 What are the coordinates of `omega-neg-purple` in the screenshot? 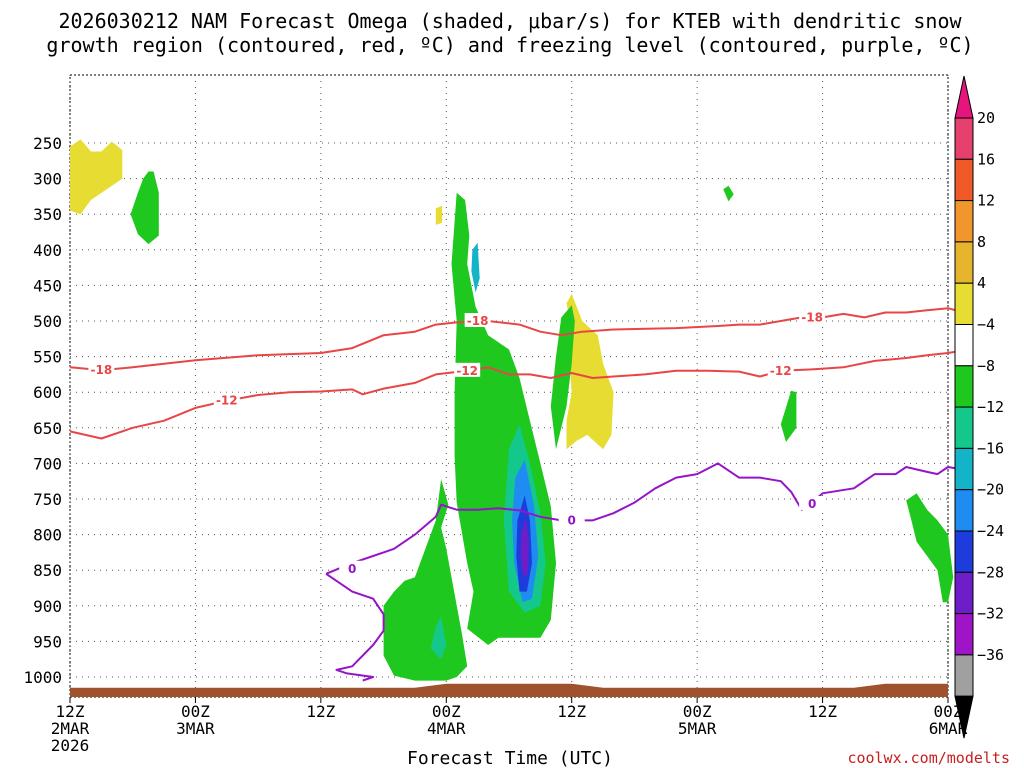 It's located at (524, 547).